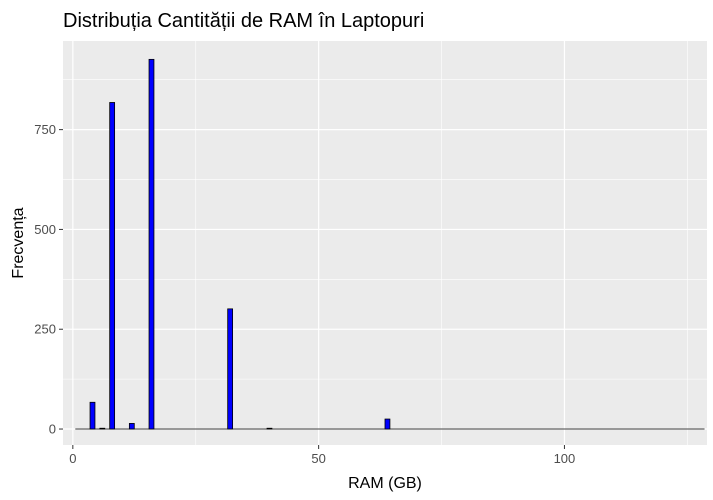 The image size is (713, 500). What do you see at coordinates (45, 279) in the screenshot?
I see `y-tick-labels: 0 250 500 750` at bounding box center [45, 279].